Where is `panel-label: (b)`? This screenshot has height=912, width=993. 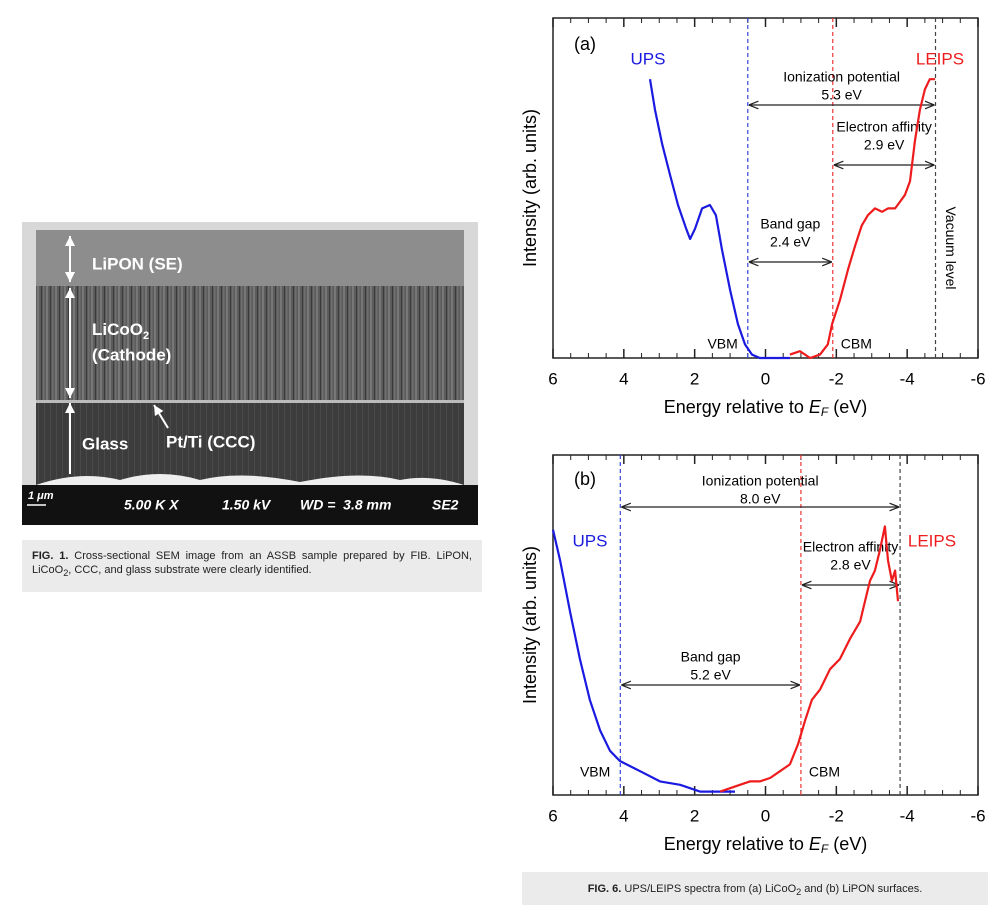
panel-label: (b) is located at coordinates (585, 479).